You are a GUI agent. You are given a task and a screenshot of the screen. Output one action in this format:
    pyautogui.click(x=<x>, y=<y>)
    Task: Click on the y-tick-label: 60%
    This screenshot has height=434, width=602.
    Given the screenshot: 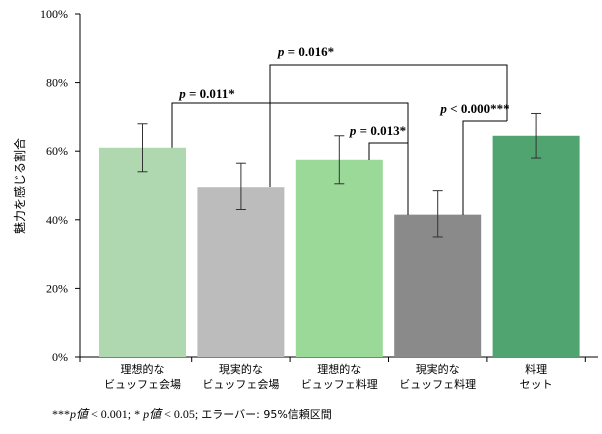 What is the action you would take?
    pyautogui.click(x=57, y=151)
    